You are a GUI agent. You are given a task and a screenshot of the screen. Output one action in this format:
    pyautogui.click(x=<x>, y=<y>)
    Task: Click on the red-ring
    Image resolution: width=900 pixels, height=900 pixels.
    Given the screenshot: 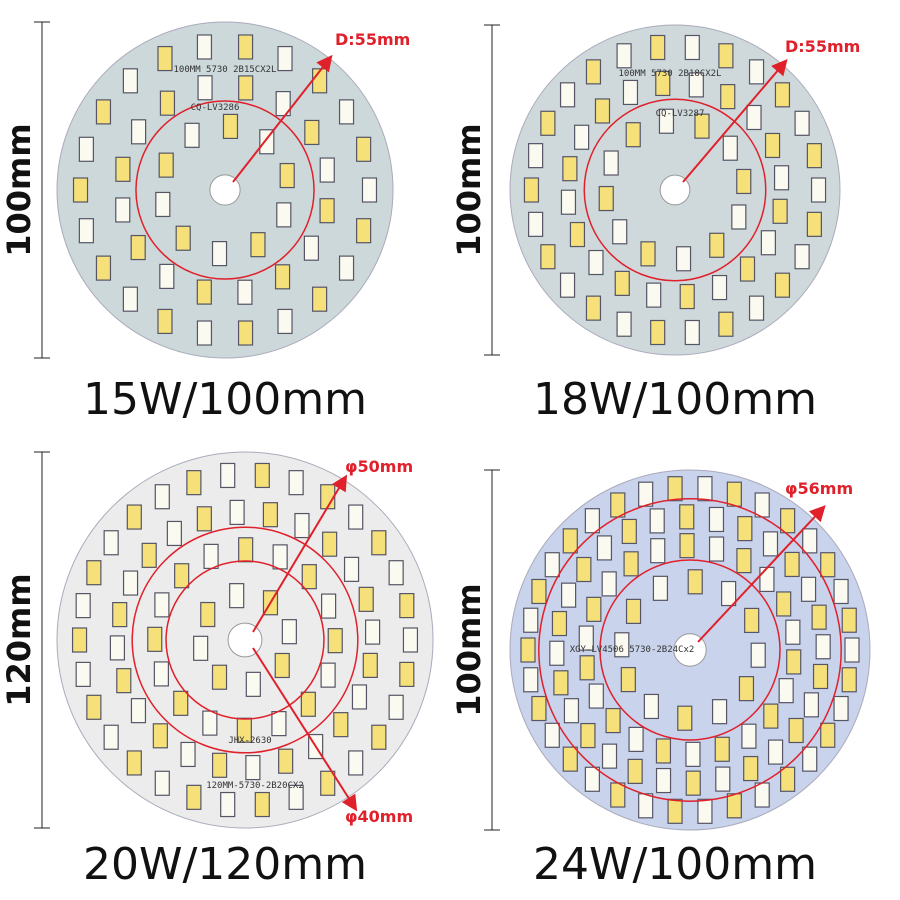 What is the action you would take?
    pyautogui.click(x=690, y=650)
    